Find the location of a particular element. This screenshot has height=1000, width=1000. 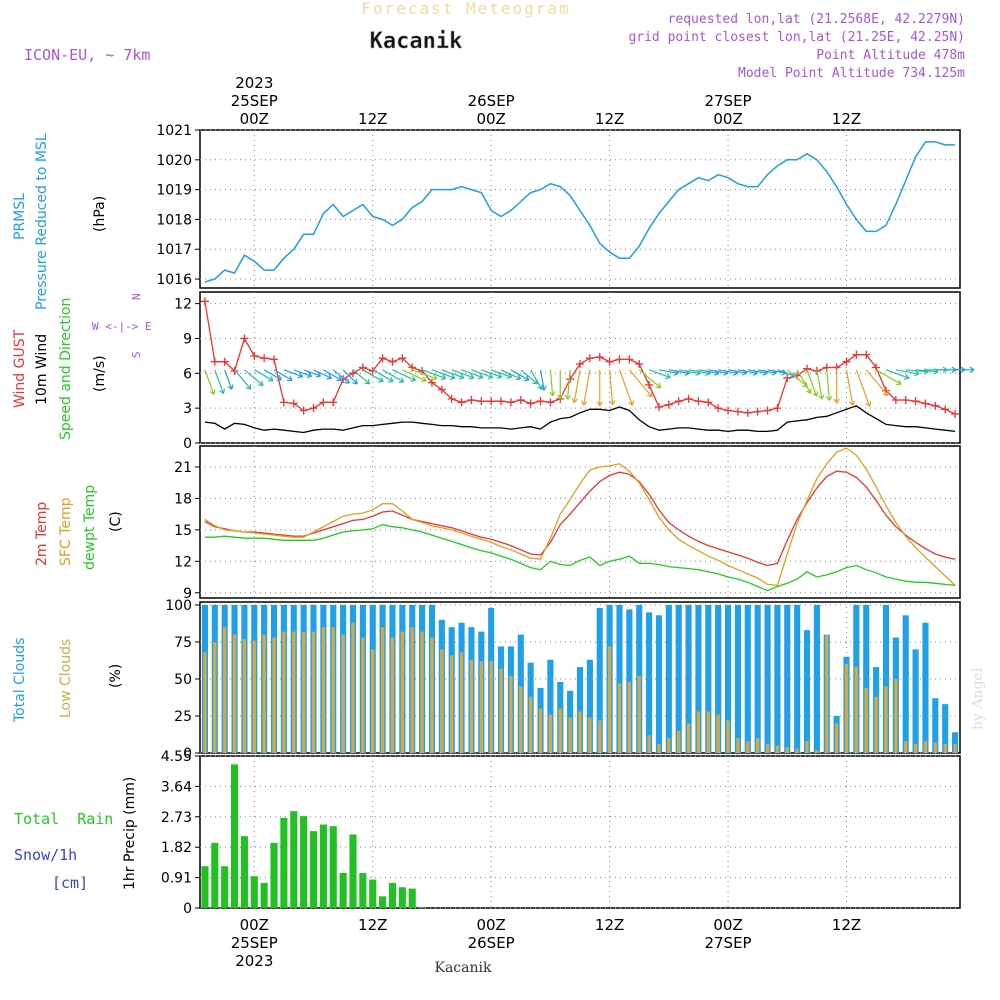

pressure-ytick-label: 1017 is located at coordinates (174, 250).